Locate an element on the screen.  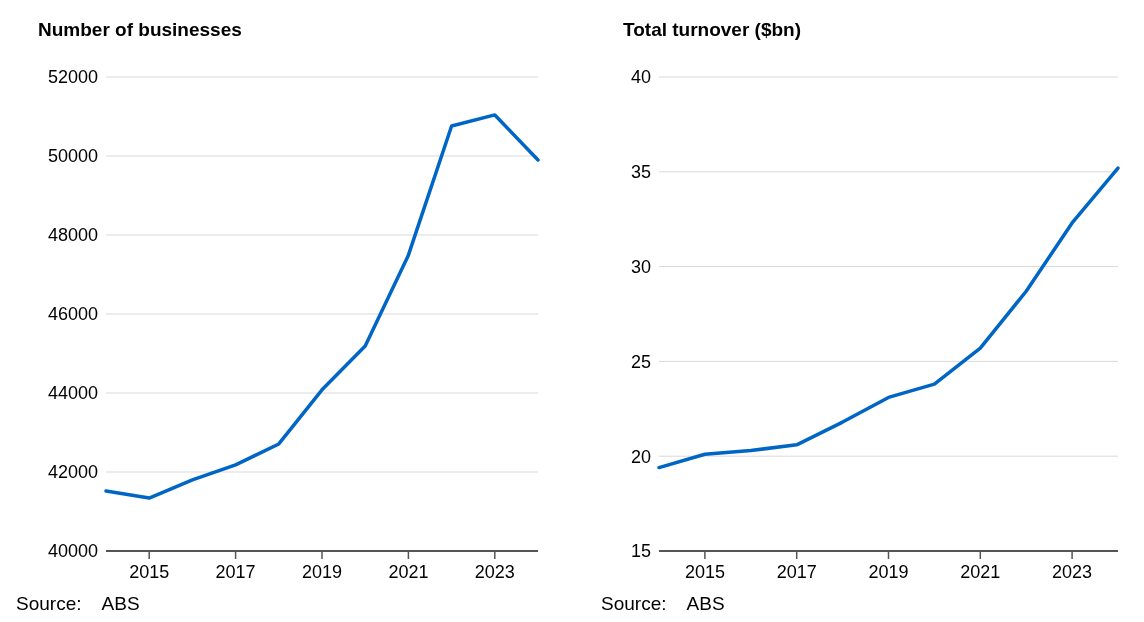
chart-title: Number of businesses is located at coordinates (140, 29).